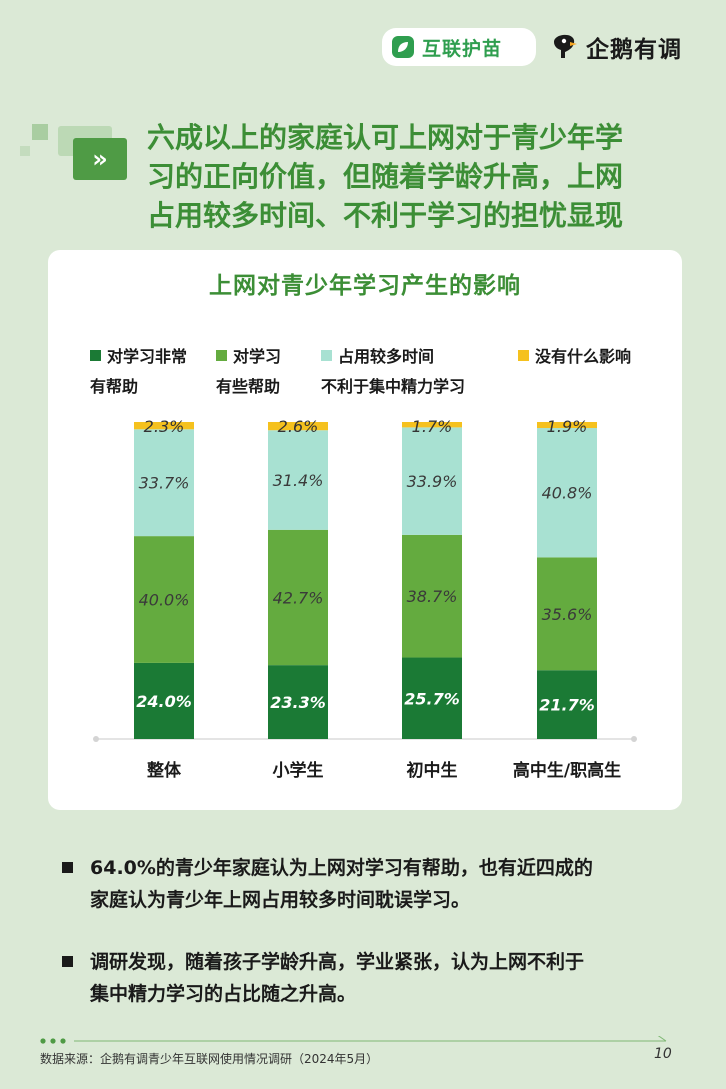 The image size is (726, 1089). What do you see at coordinates (663, 1054) in the screenshot?
I see `page-number: 10` at bounding box center [663, 1054].